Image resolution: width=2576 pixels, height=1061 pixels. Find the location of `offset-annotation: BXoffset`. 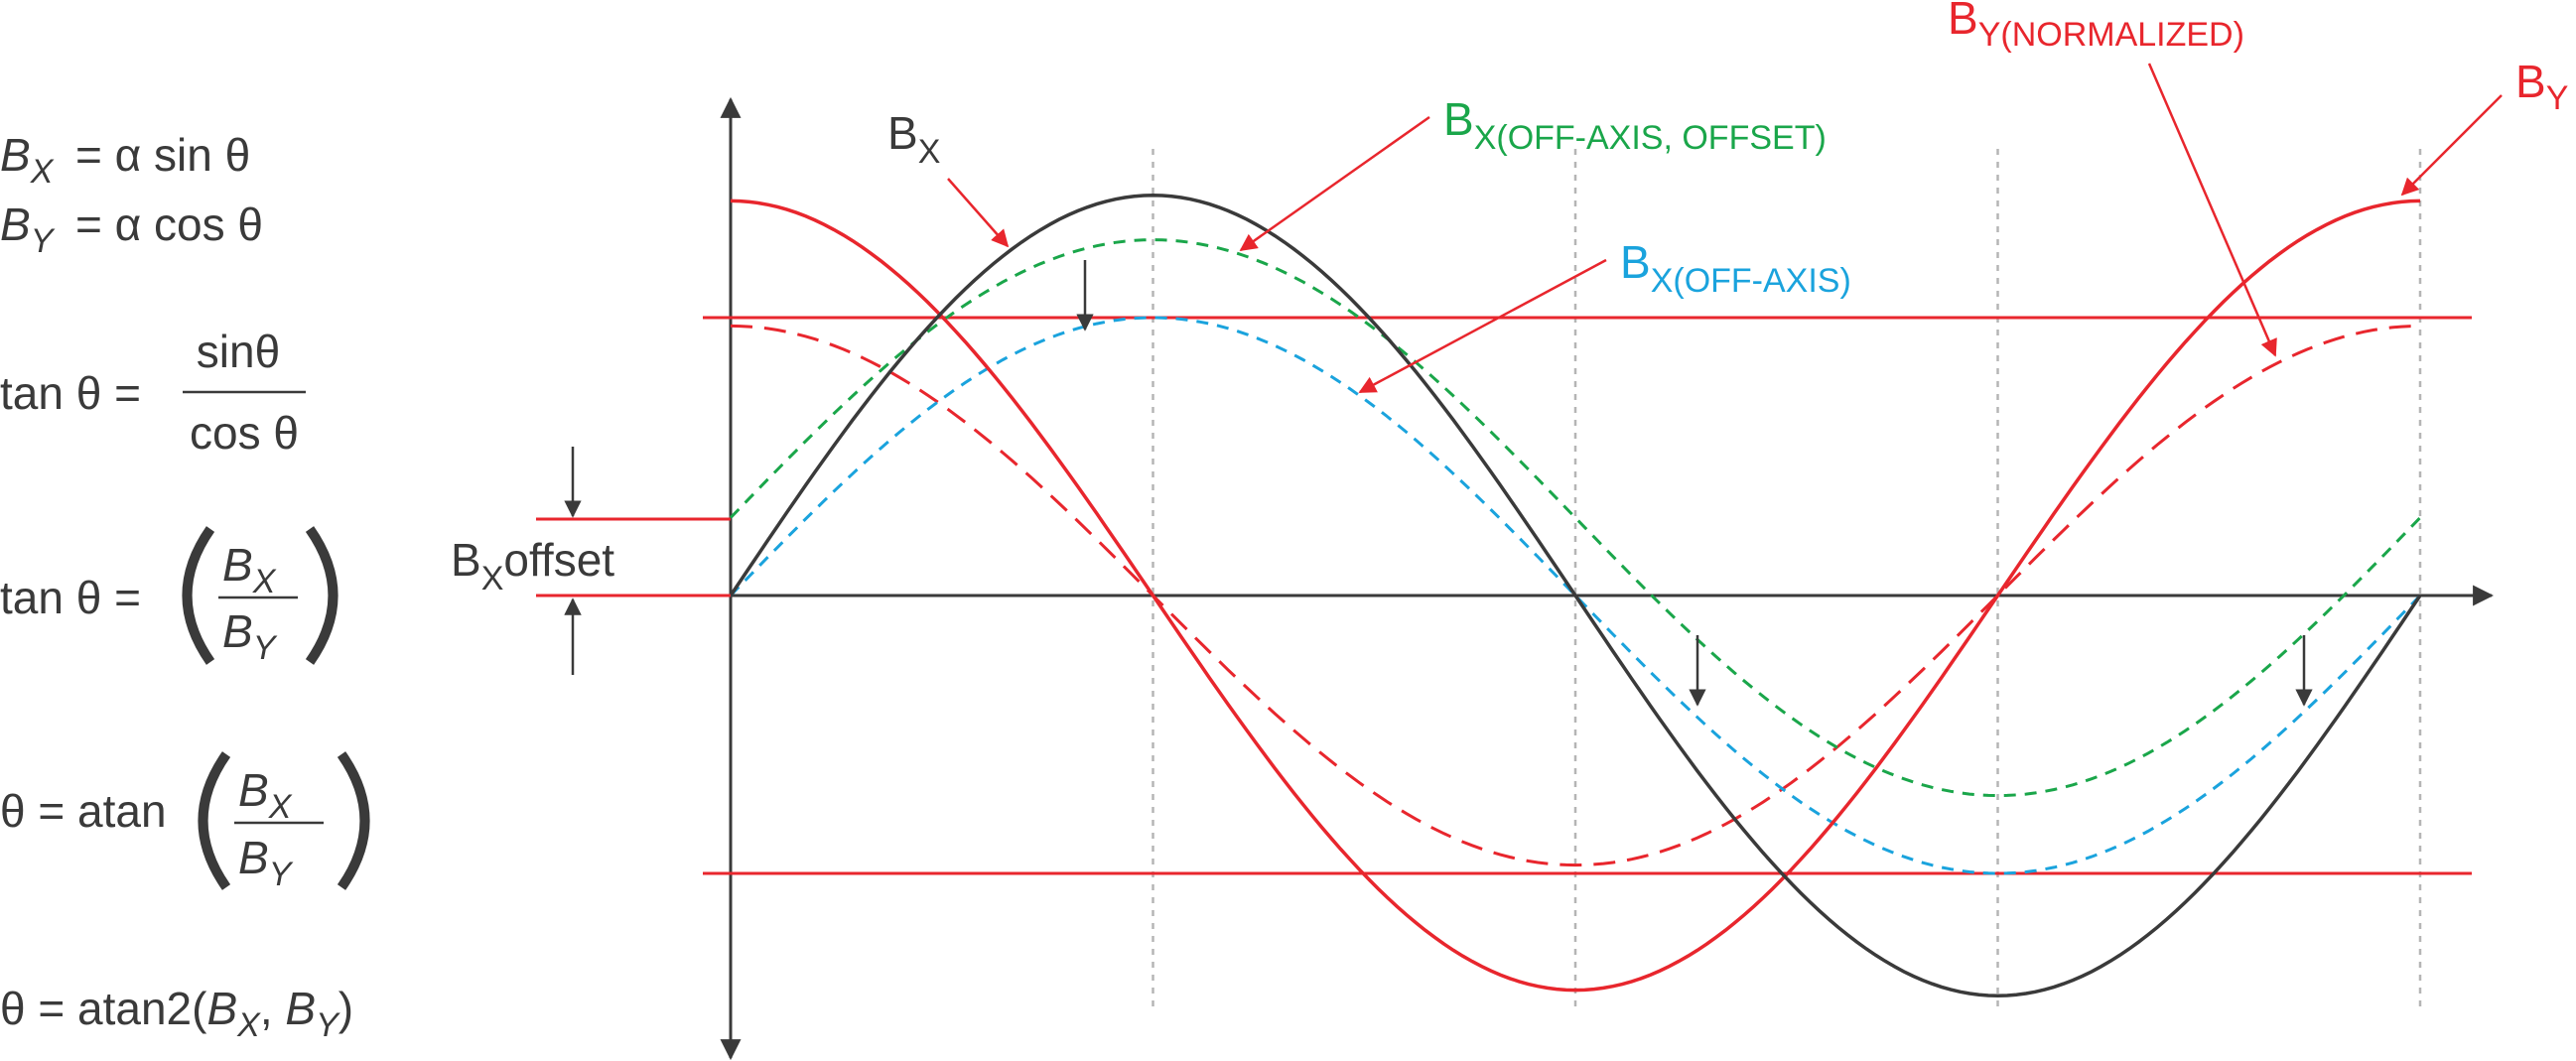

offset-annotation: BXoffset is located at coordinates (591, 561).